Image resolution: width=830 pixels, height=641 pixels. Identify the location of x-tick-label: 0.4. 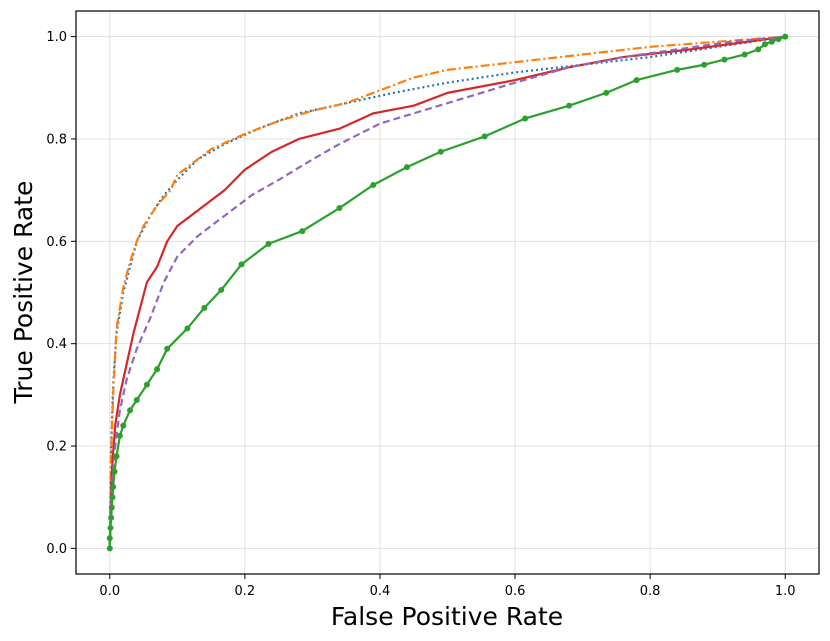
(380, 591).